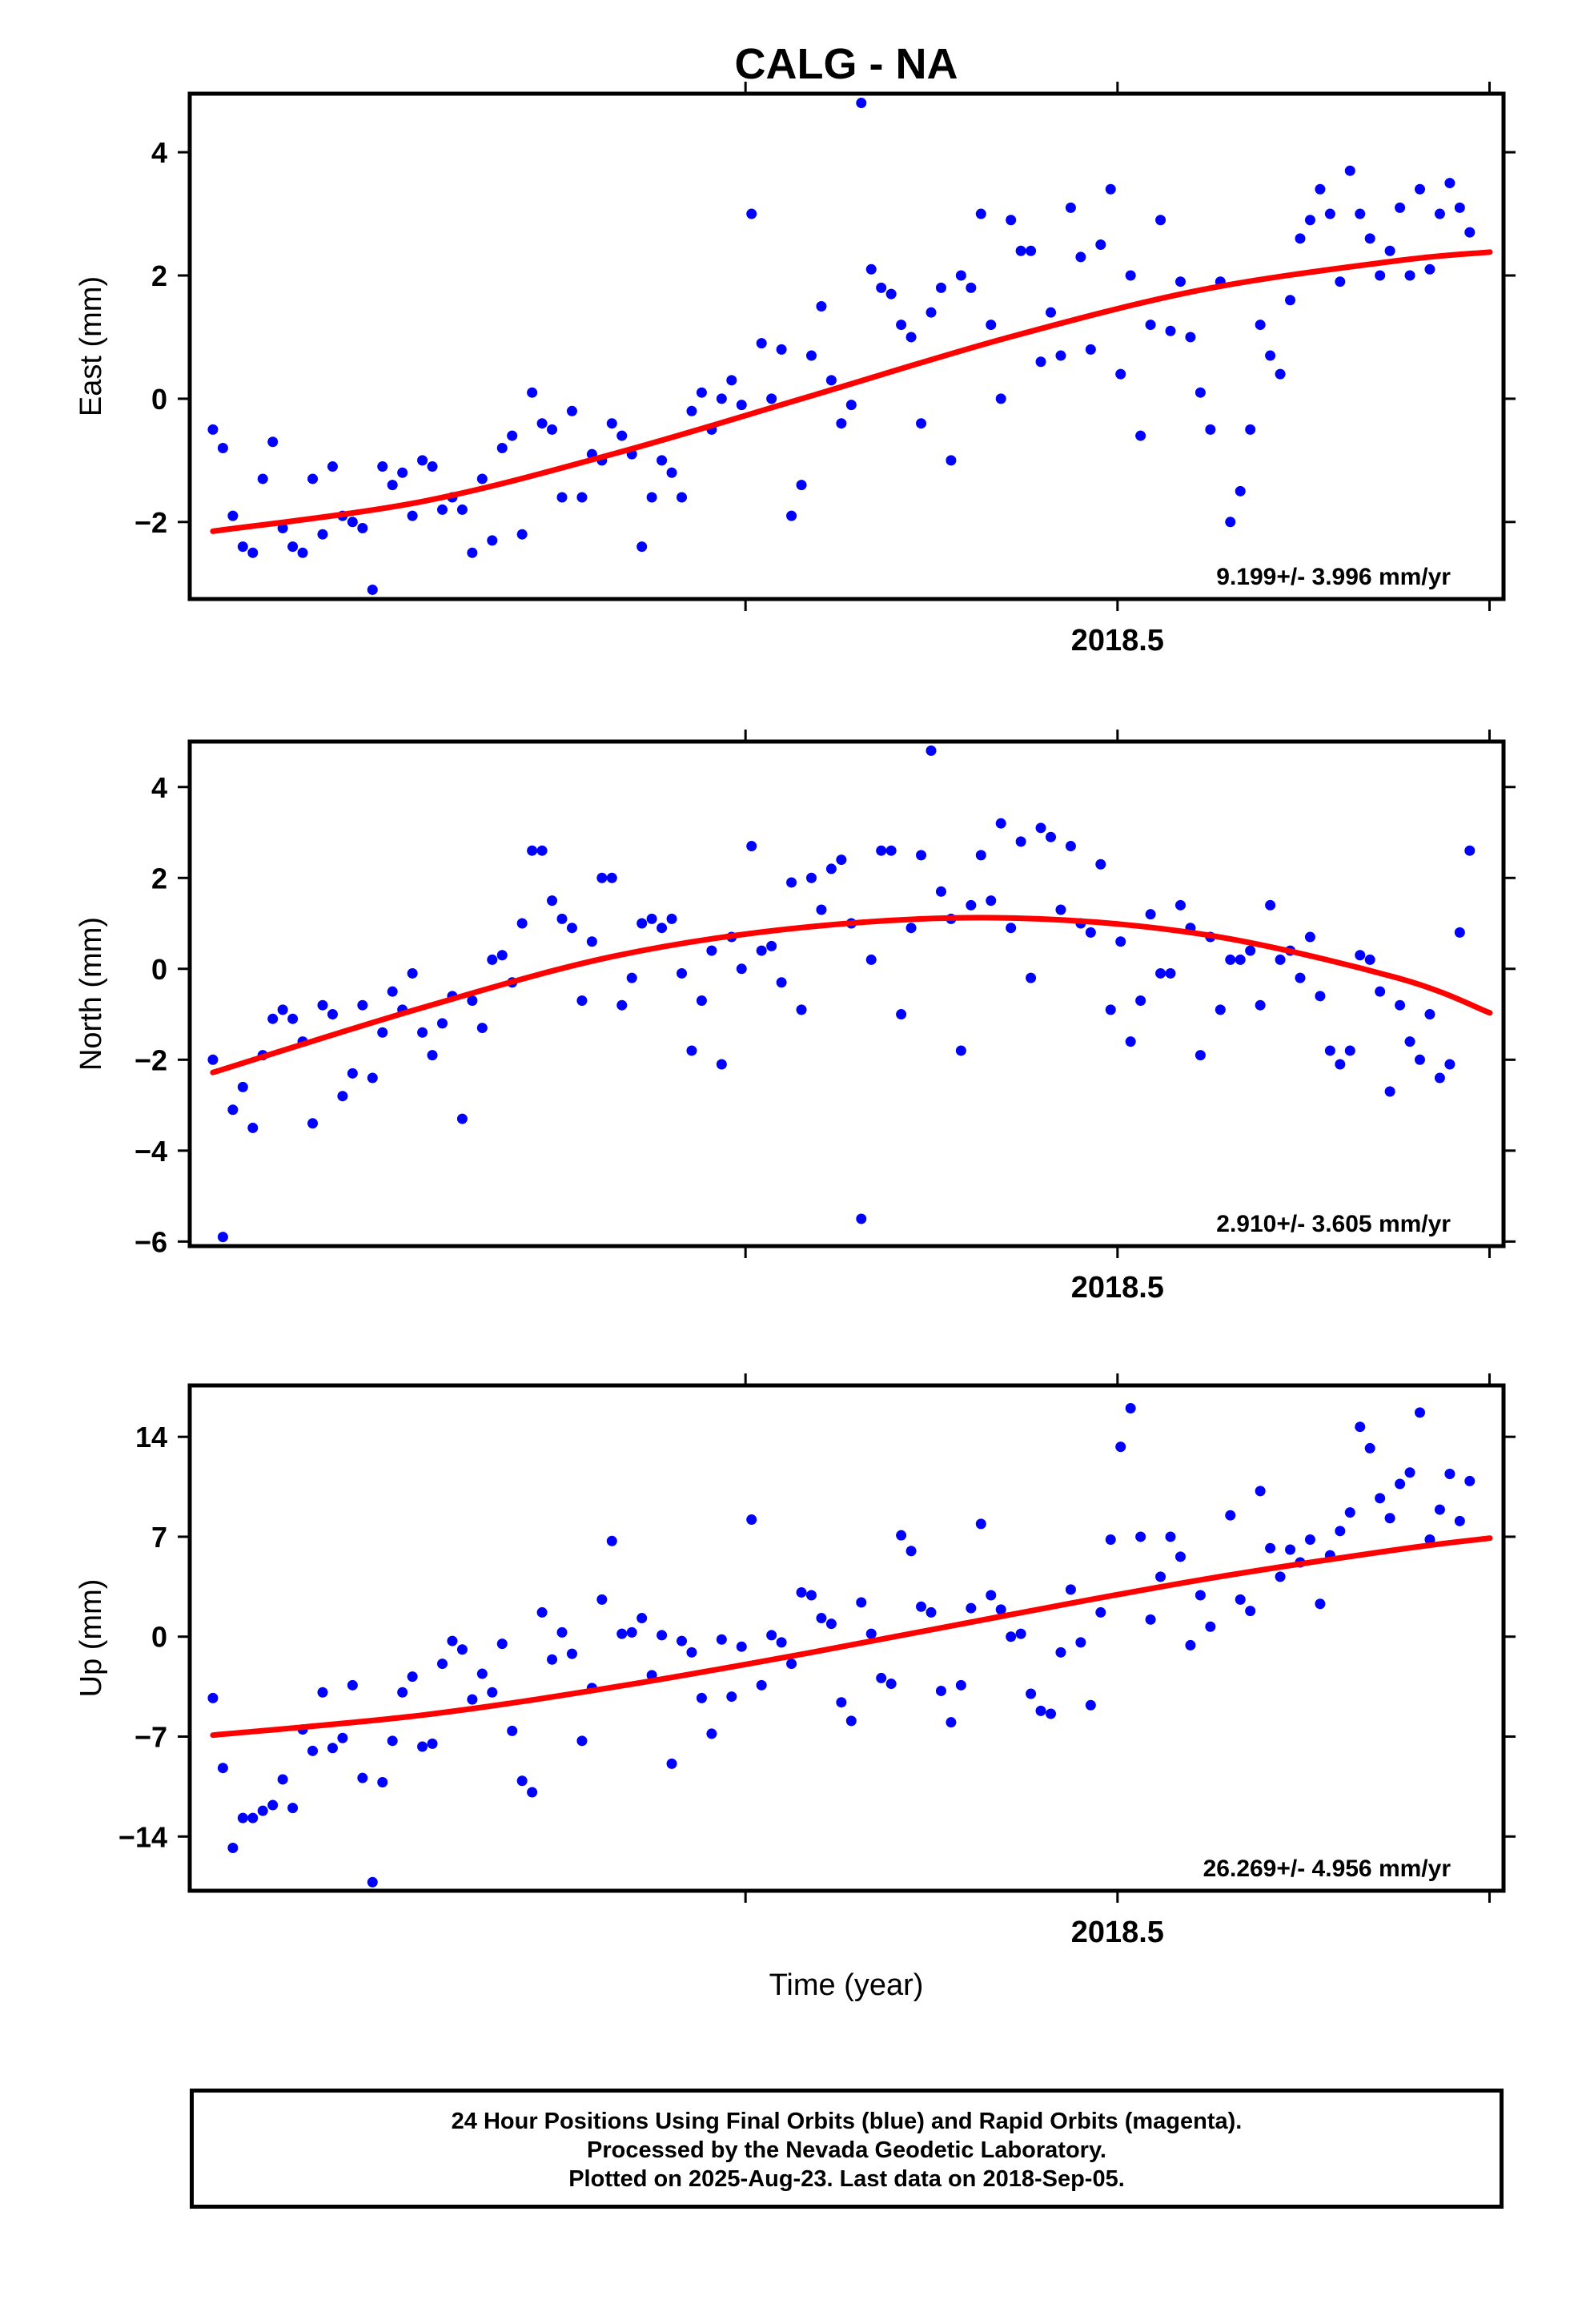 This screenshot has height=2324, width=1582. What do you see at coordinates (851, 1637) in the screenshot?
I see `up-fit-line` at bounding box center [851, 1637].